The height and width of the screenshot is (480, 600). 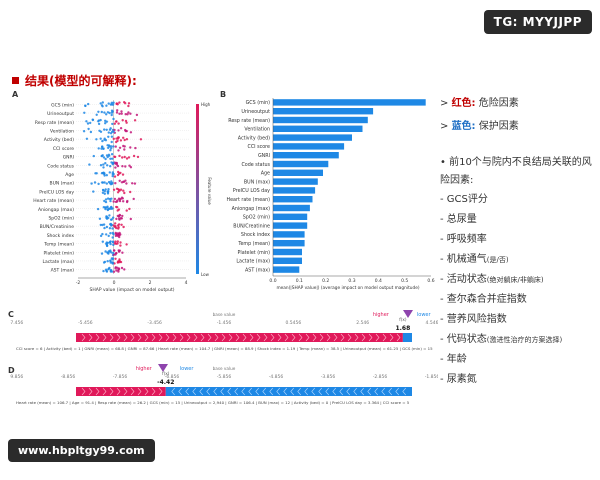 I want to click on force-base-value: base value, so click(x=224, y=368).